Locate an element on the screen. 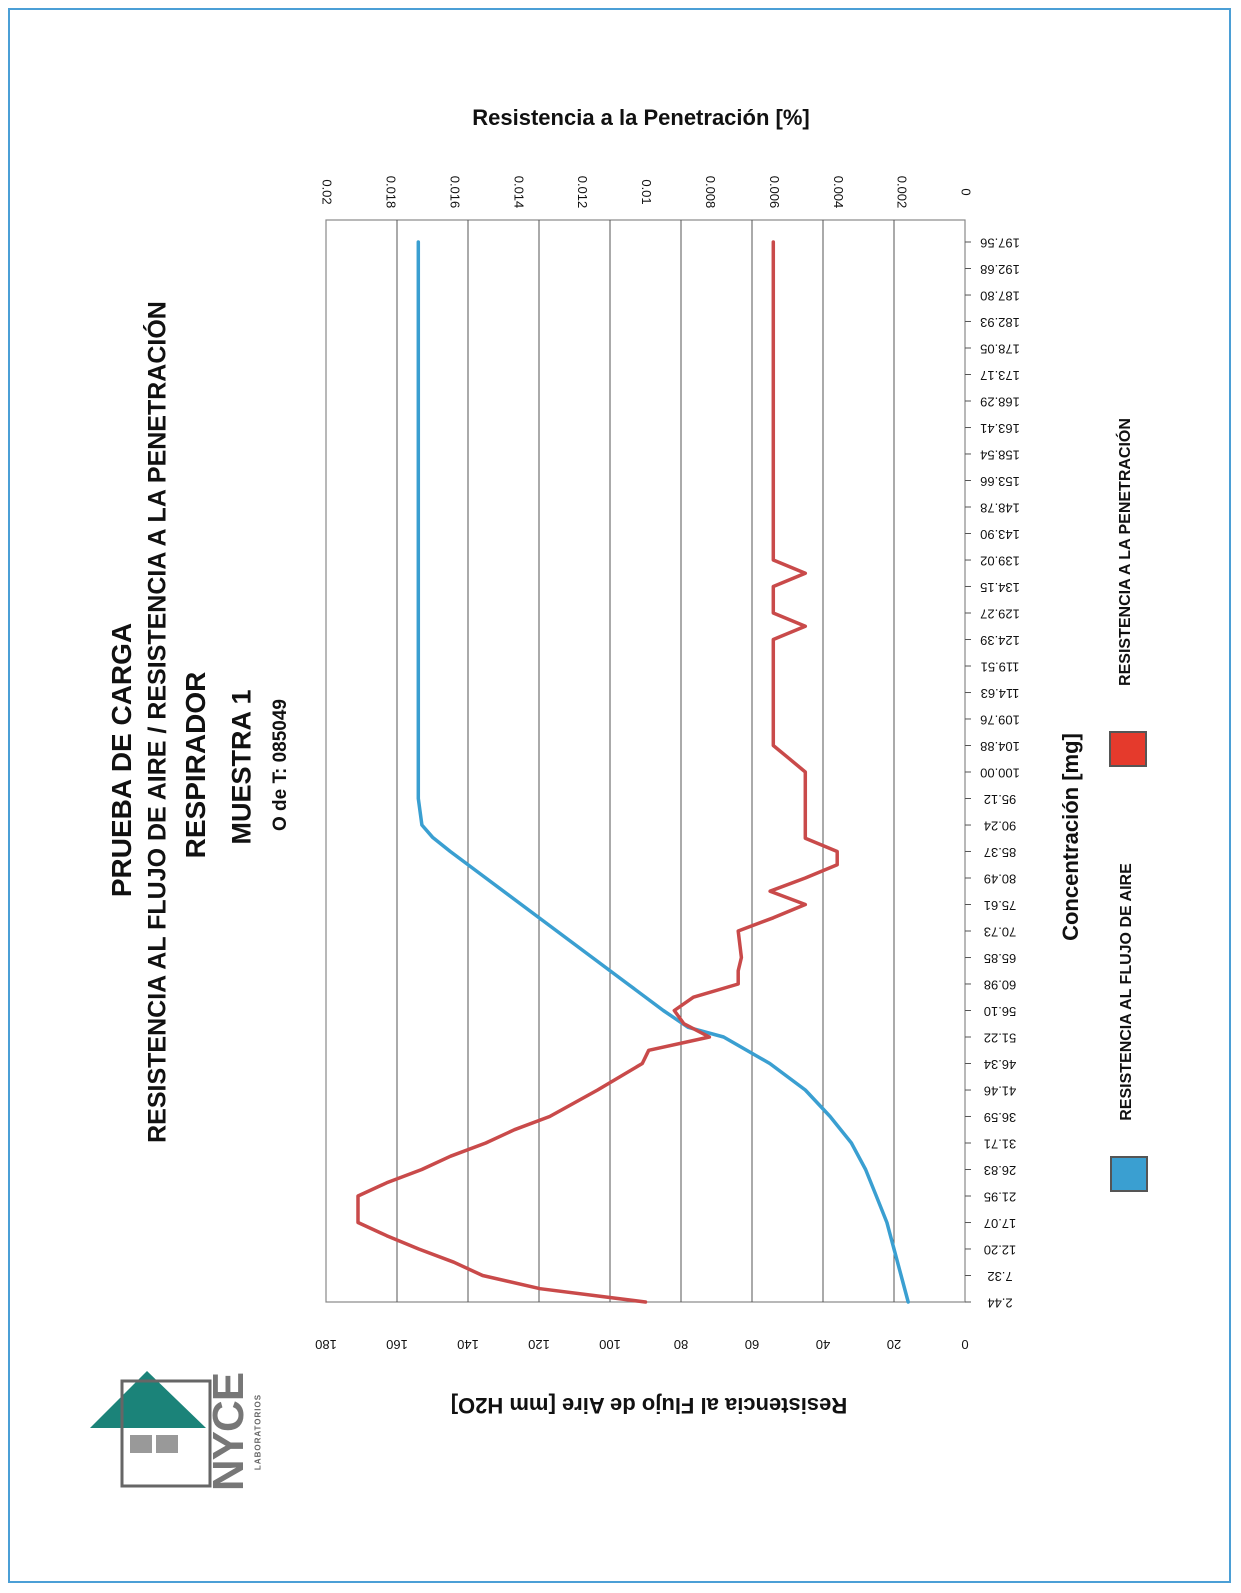 The height and width of the screenshot is (1593, 1241). x-axis-tick-label: 41.46 is located at coordinates (1000, 1091).